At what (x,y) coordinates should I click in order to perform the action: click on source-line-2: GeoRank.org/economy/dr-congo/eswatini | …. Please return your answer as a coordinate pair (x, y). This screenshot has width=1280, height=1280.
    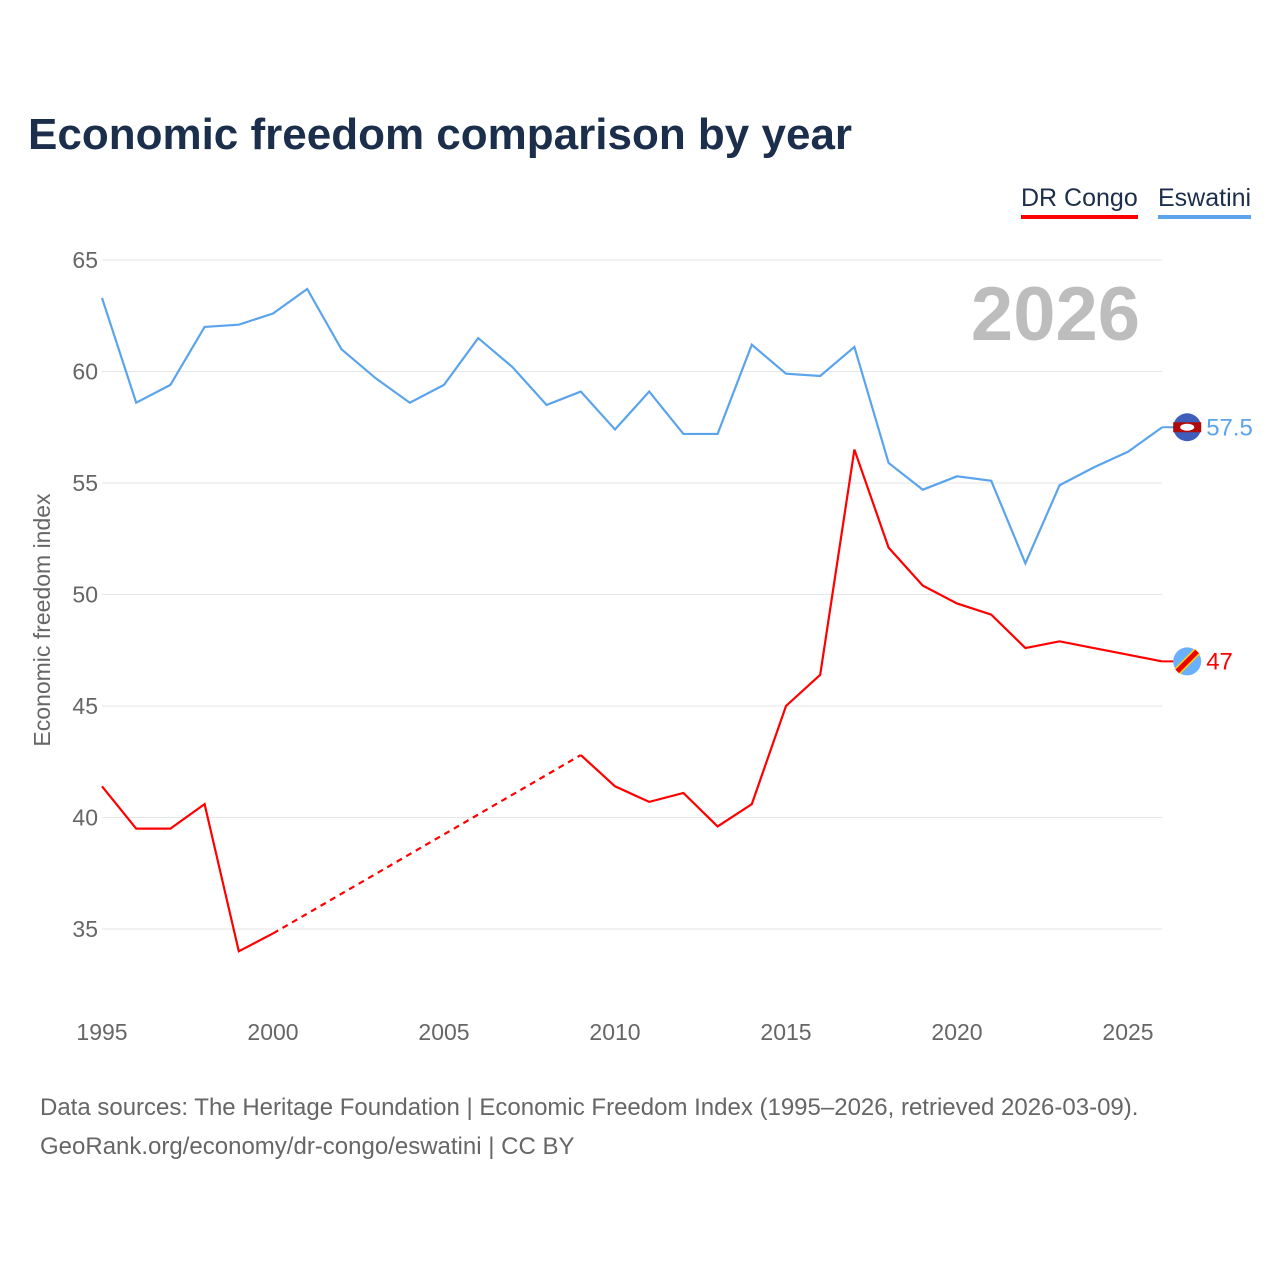
    Looking at the image, I should click on (307, 1146).